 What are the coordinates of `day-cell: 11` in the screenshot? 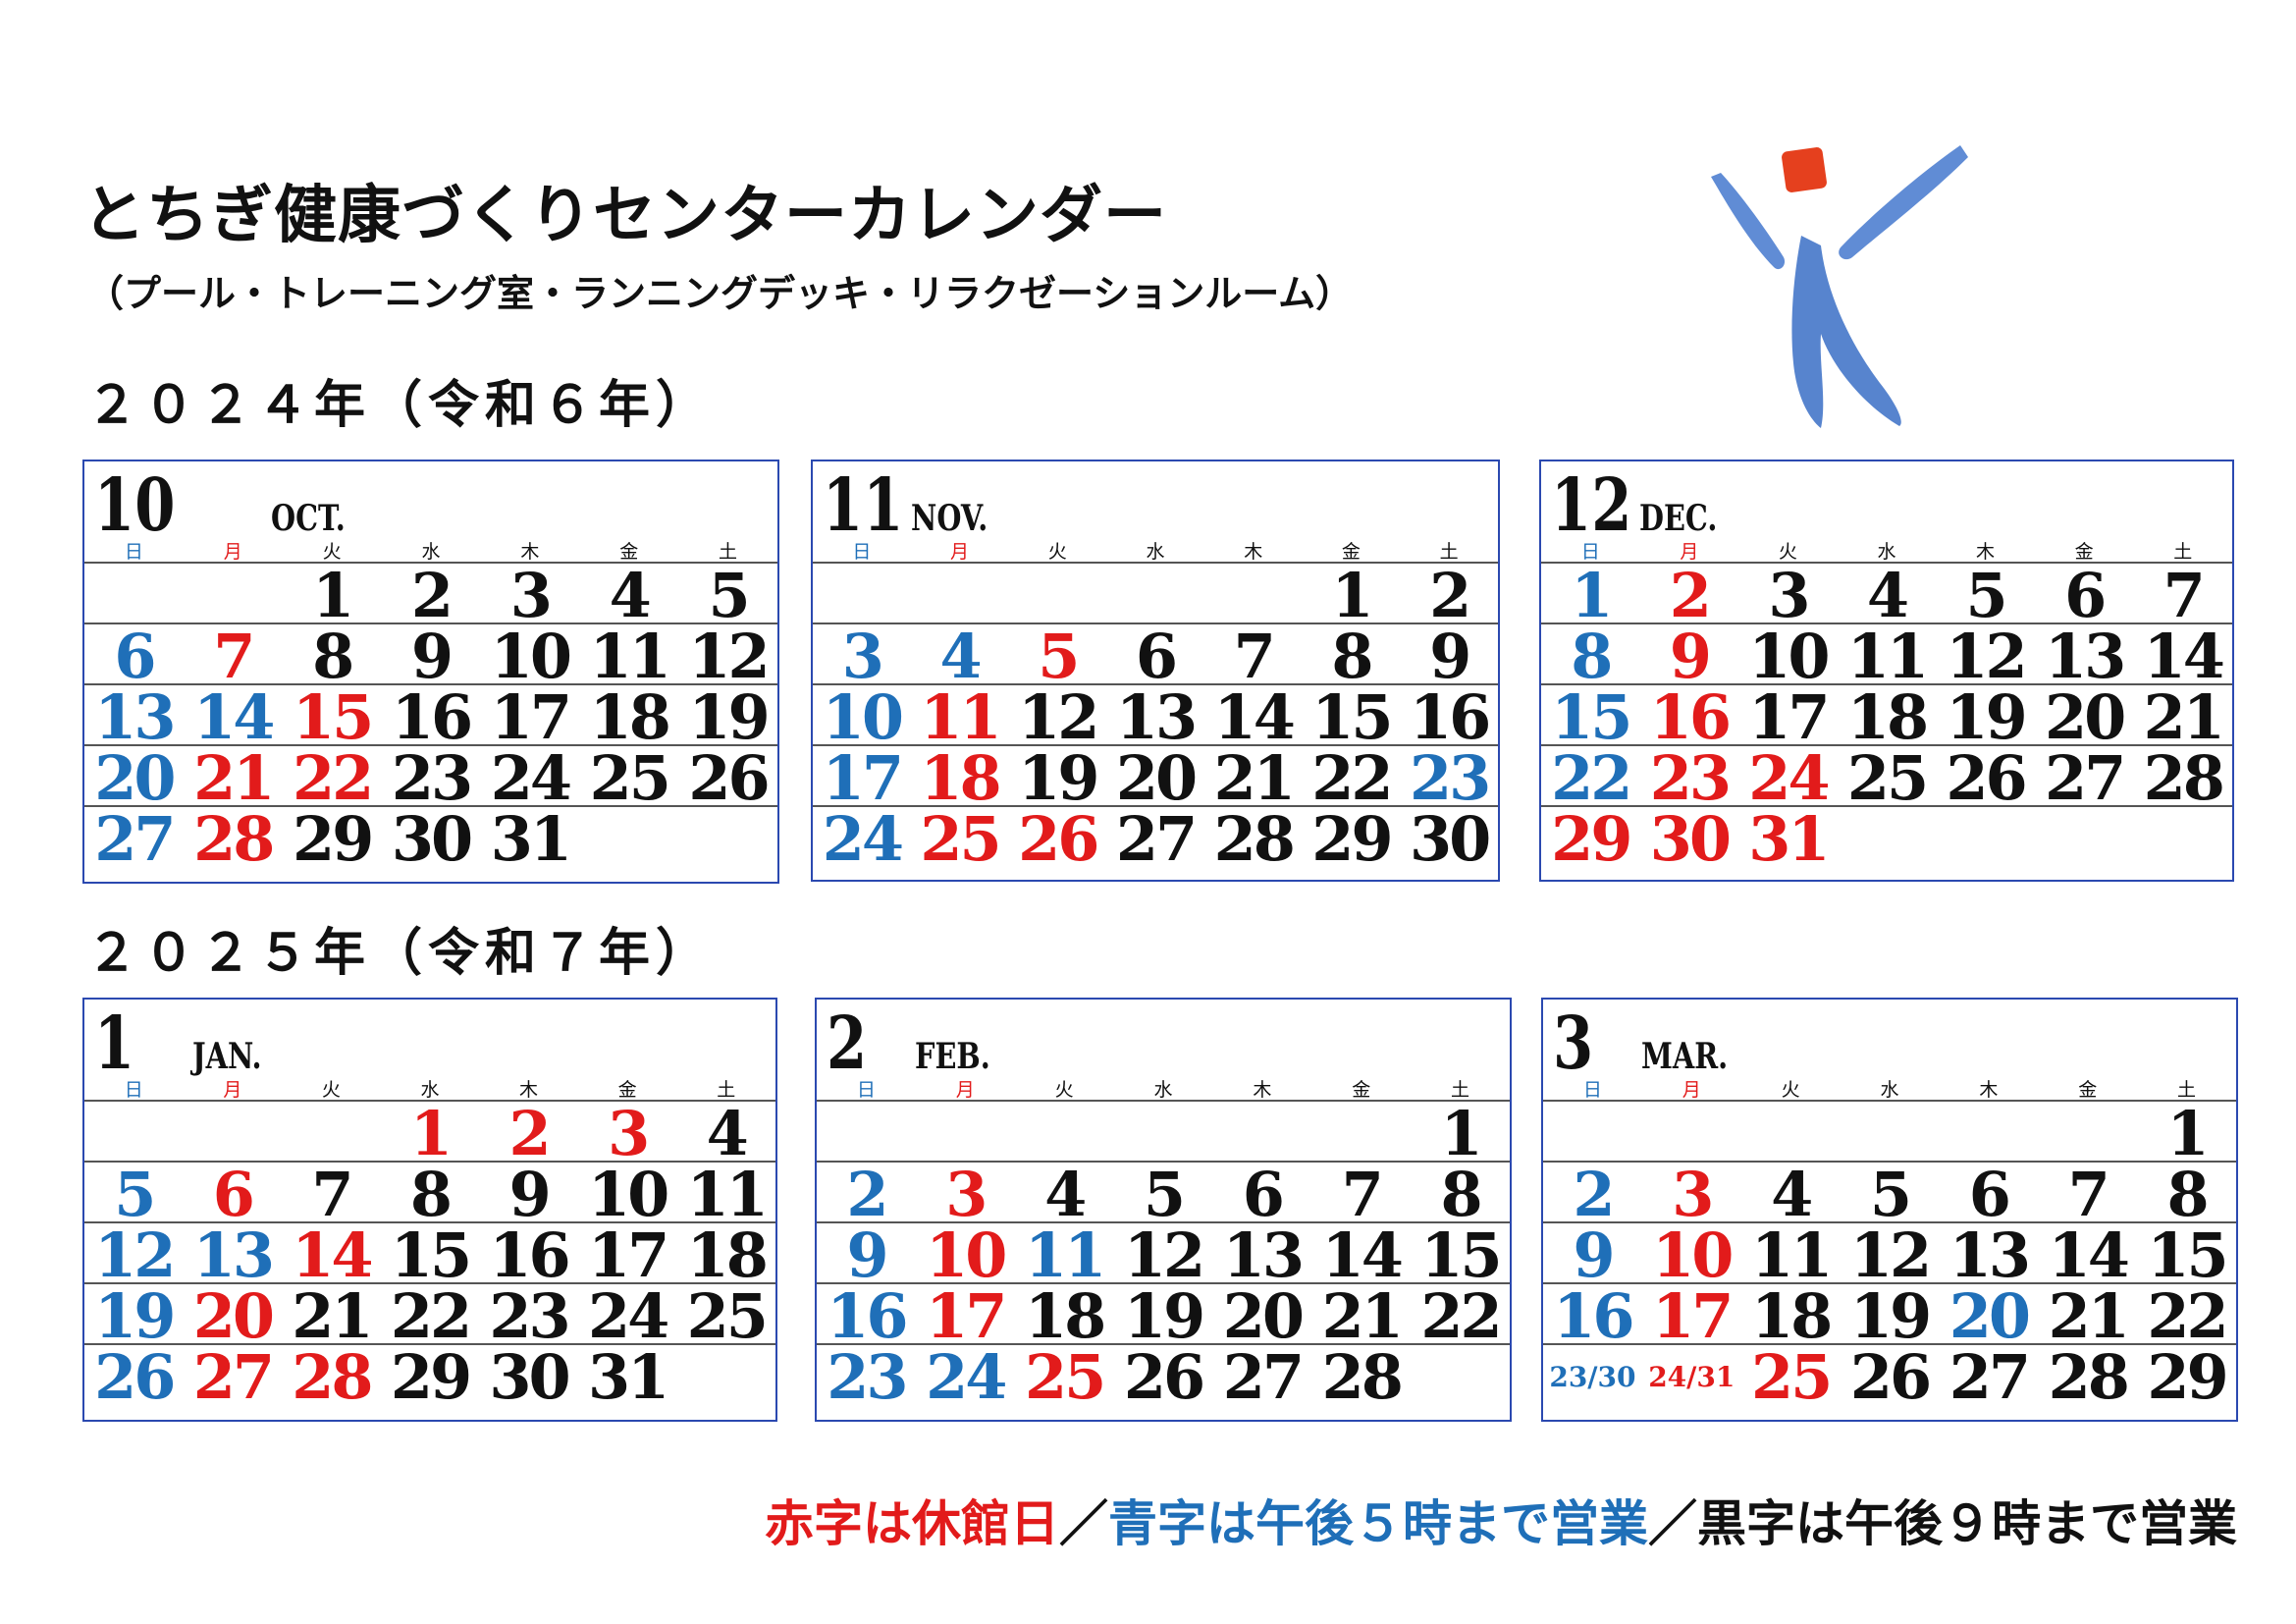 It's located at (1790, 1255).